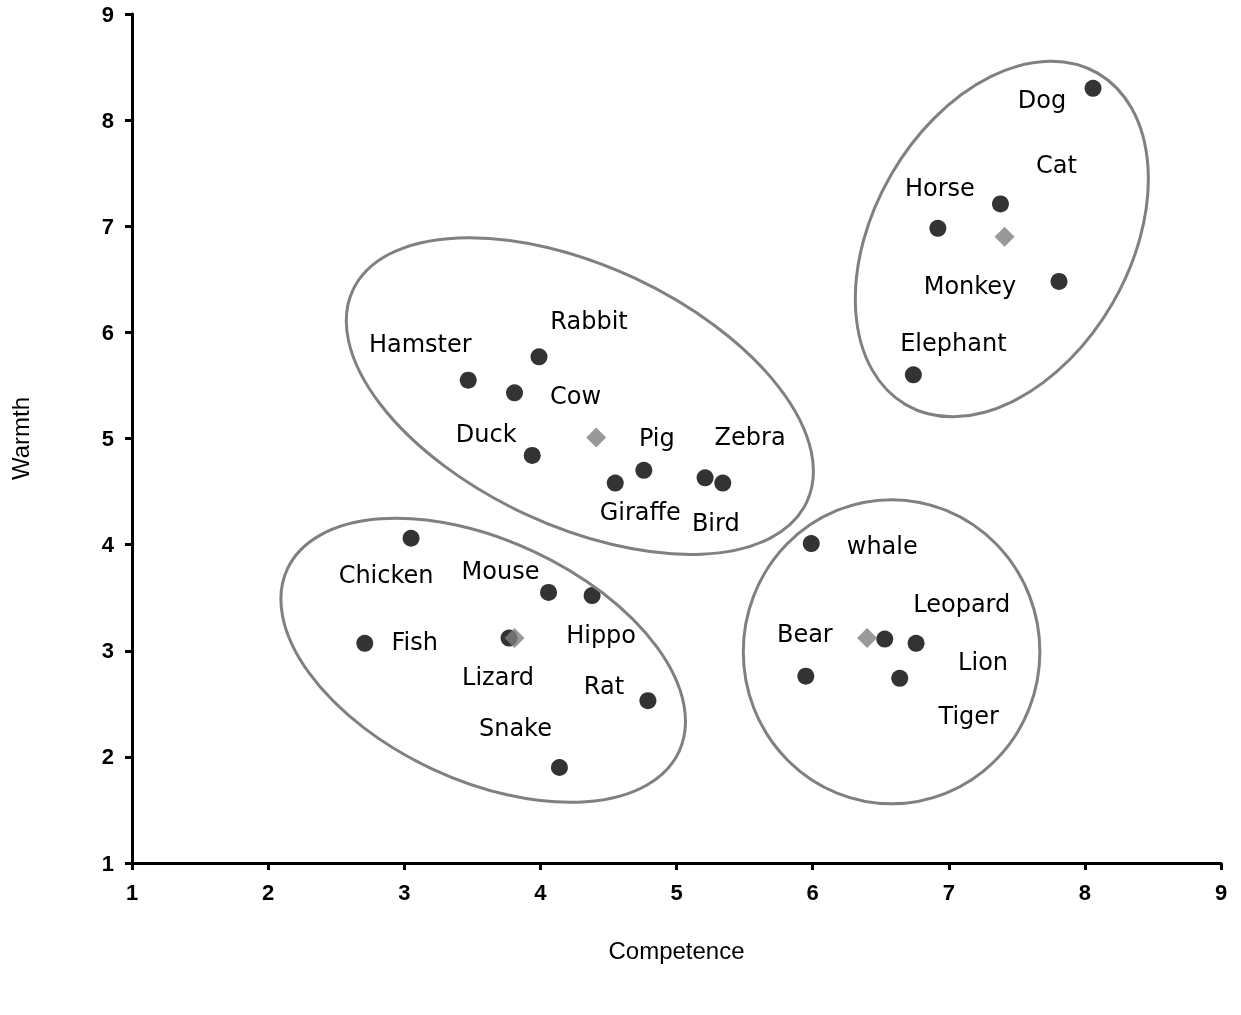 Image resolution: width=1241 pixels, height=1015 pixels. What do you see at coordinates (676, 892) in the screenshot?
I see `x-tick-label: 5` at bounding box center [676, 892].